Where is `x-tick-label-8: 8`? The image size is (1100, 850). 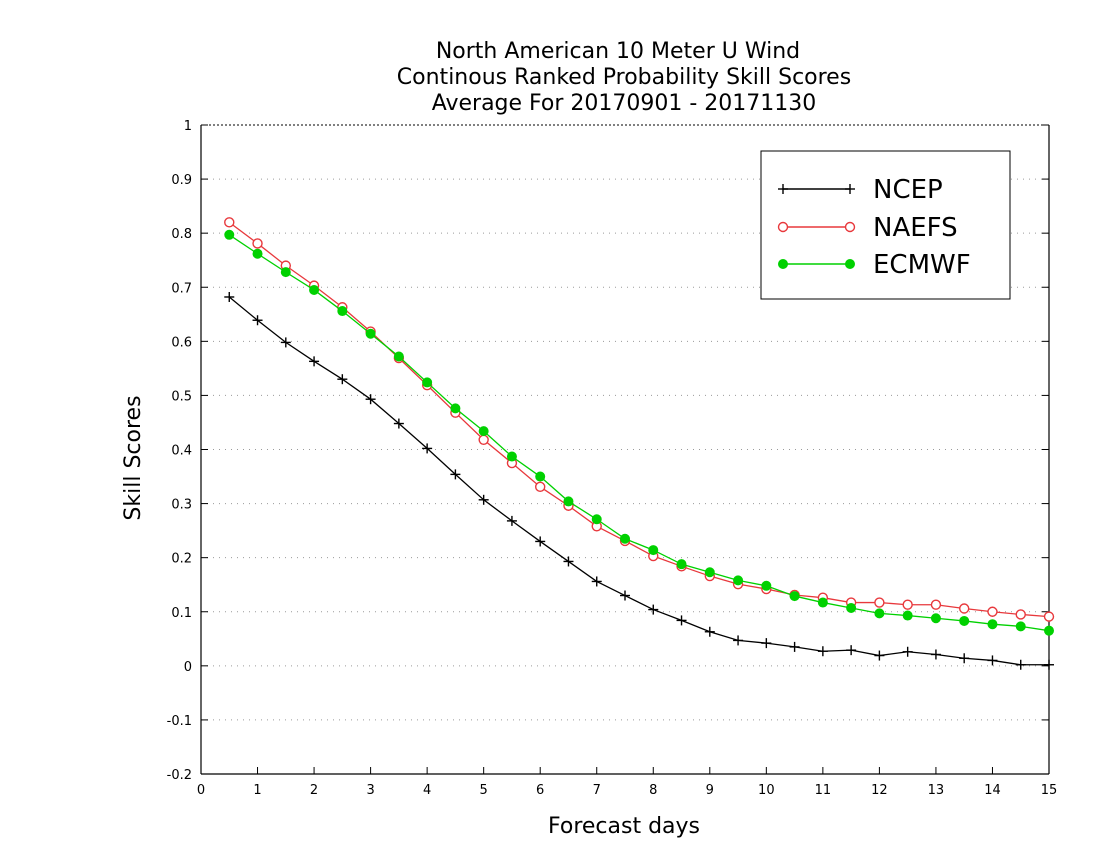 x-tick-label-8: 8 is located at coordinates (653, 790).